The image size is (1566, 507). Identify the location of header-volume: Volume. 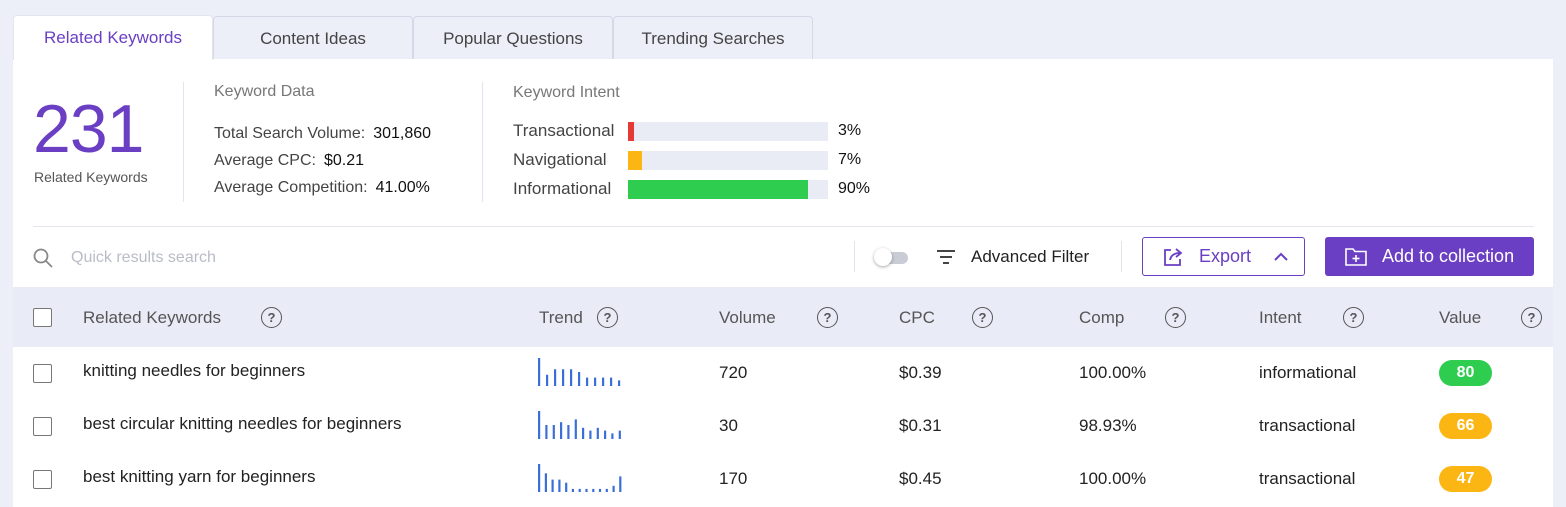
(747, 317).